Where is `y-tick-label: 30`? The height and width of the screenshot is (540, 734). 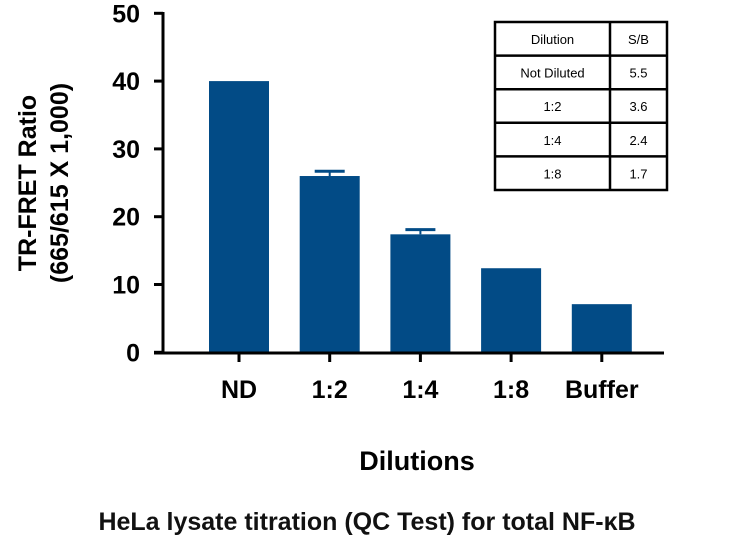
y-tick-label: 30 is located at coordinates (126, 150).